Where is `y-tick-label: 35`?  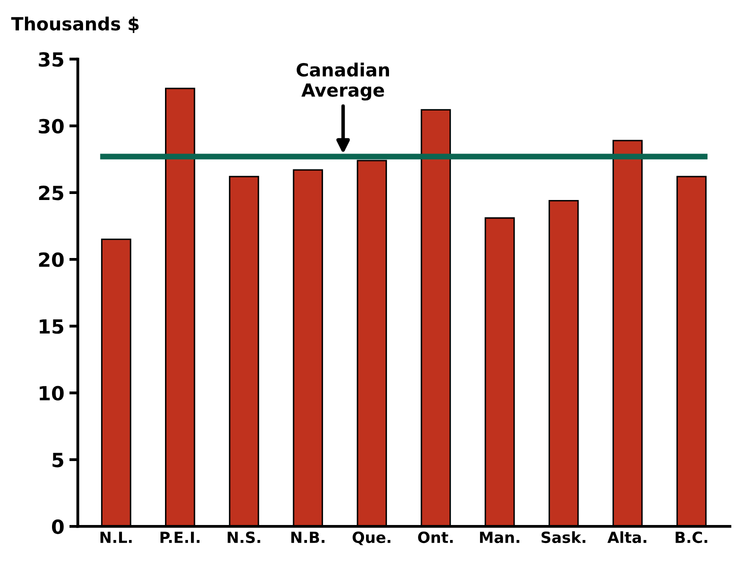 y-tick-label: 35 is located at coordinates (51, 59).